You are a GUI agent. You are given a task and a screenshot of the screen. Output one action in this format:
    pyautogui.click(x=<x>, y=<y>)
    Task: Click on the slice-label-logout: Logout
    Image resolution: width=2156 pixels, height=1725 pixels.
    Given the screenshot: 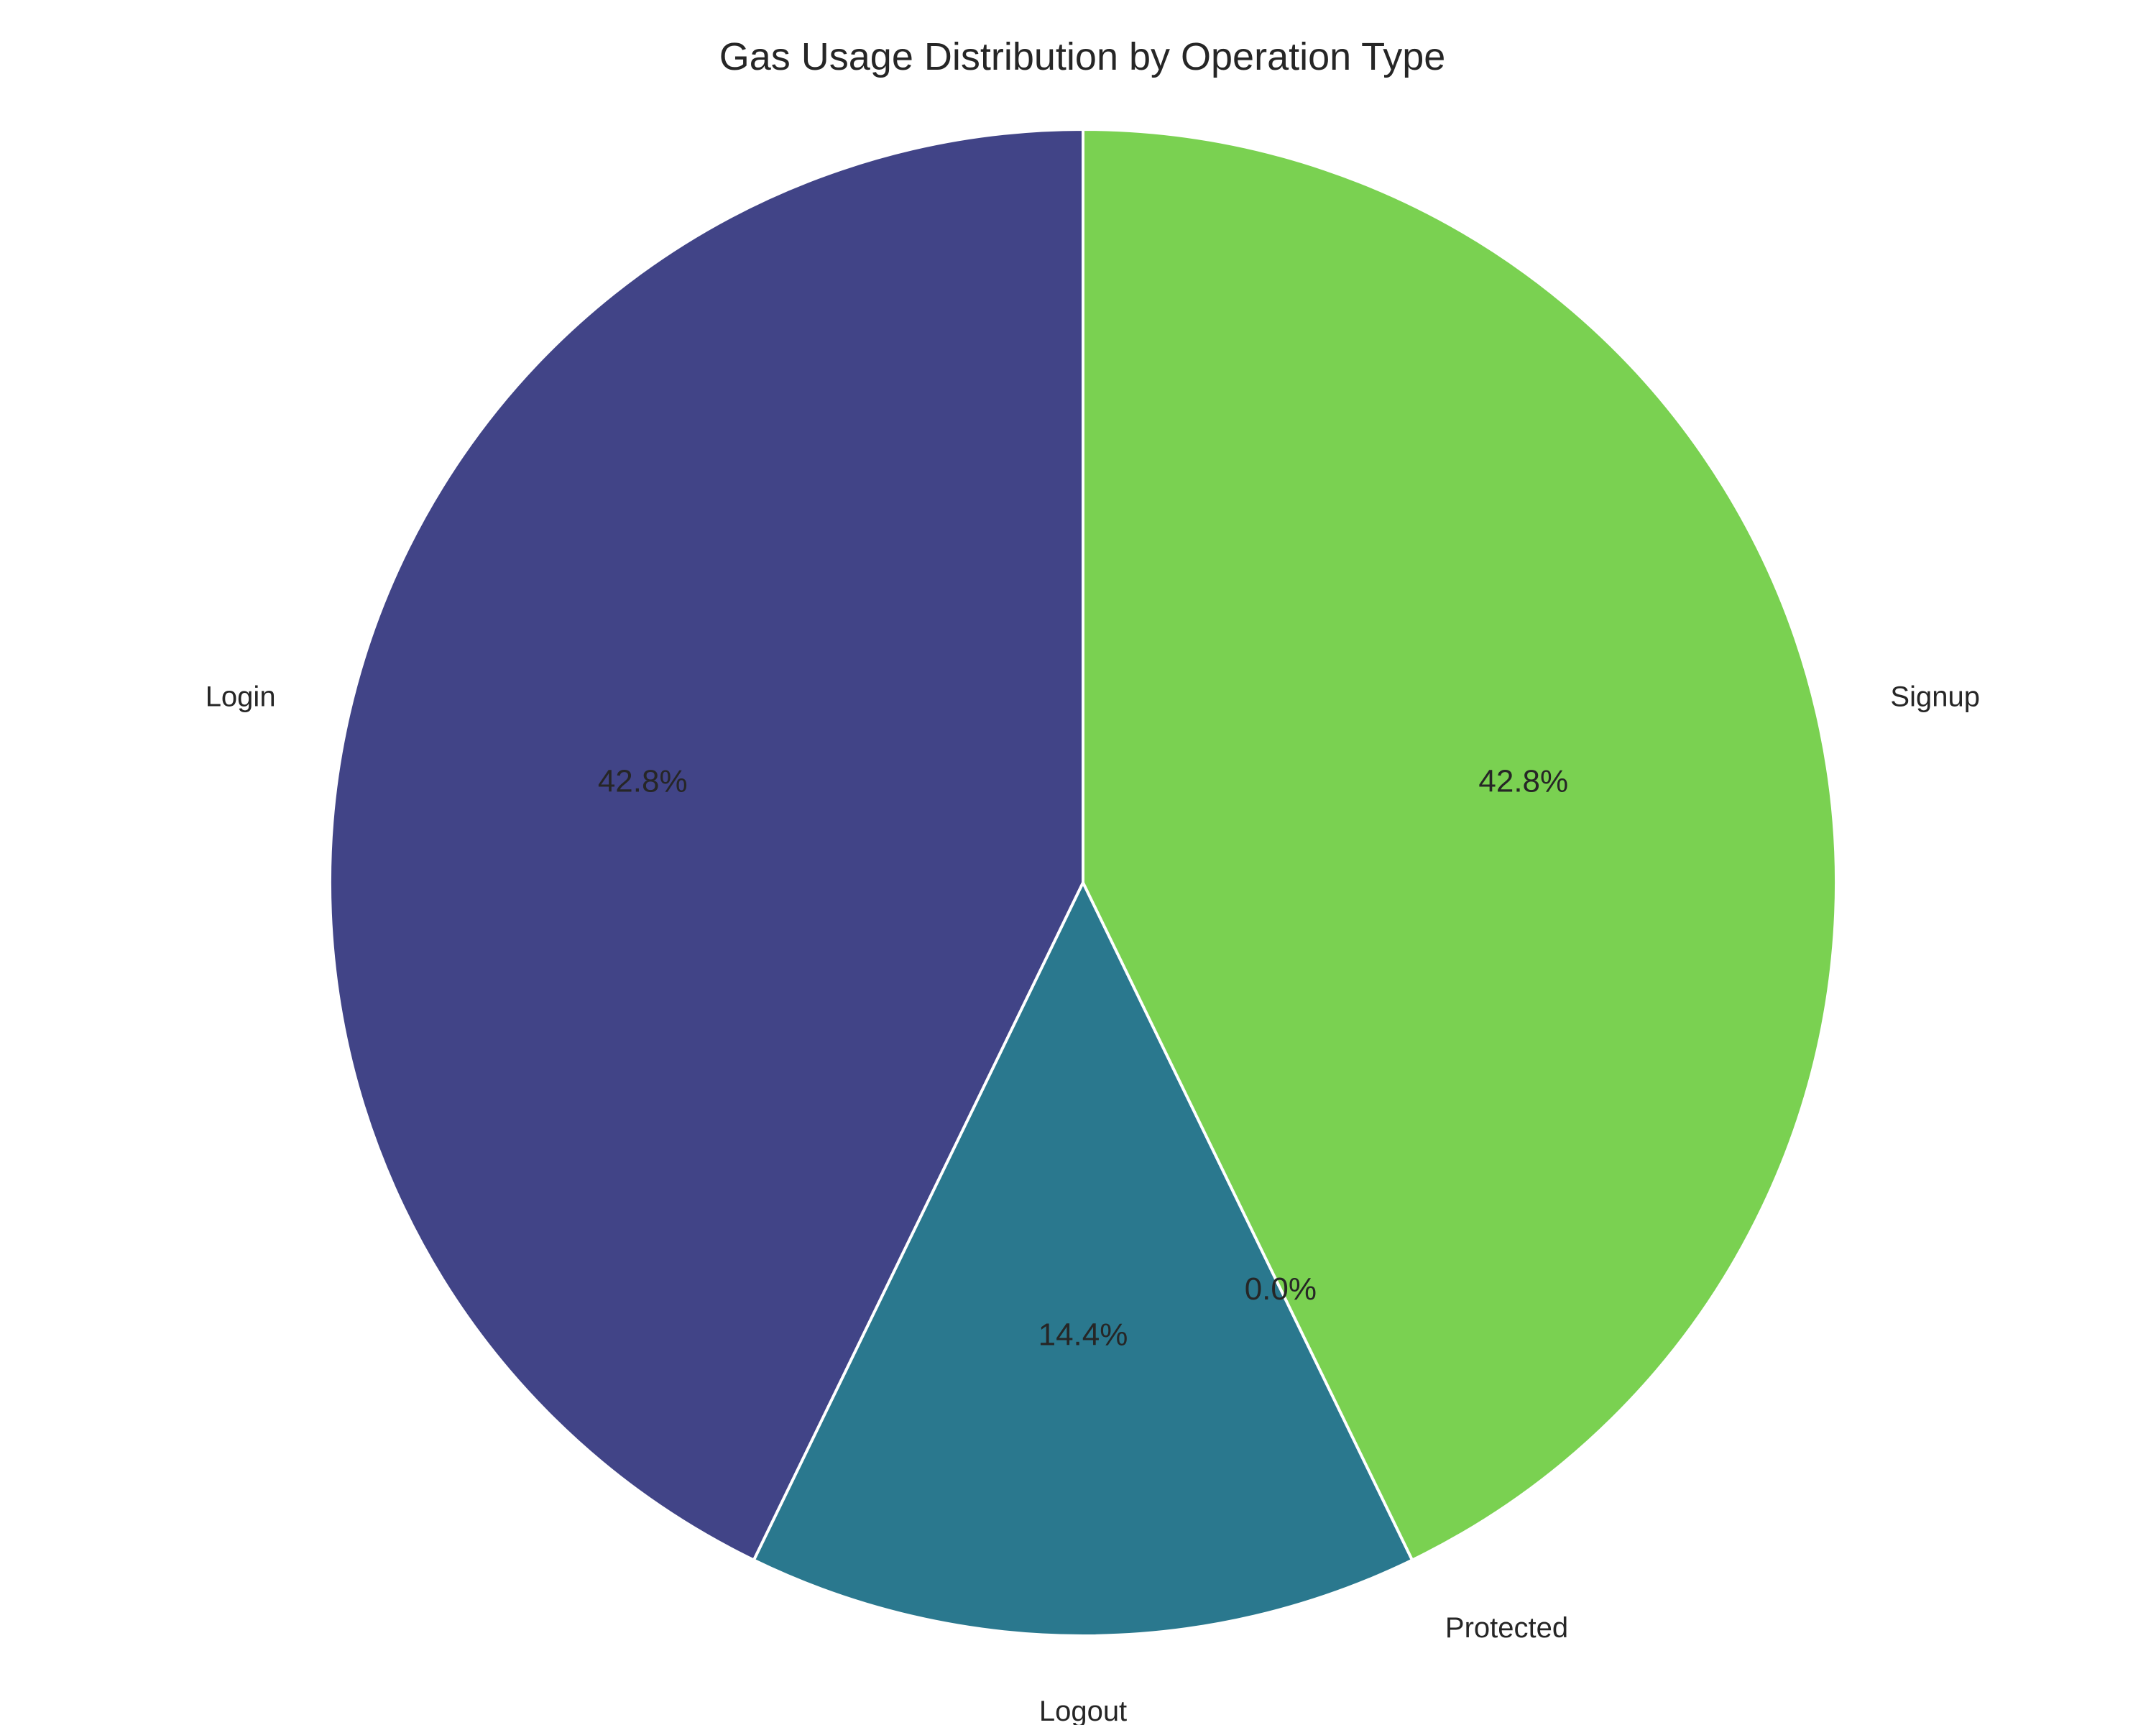 What is the action you would take?
    pyautogui.click(x=1083, y=1710)
    